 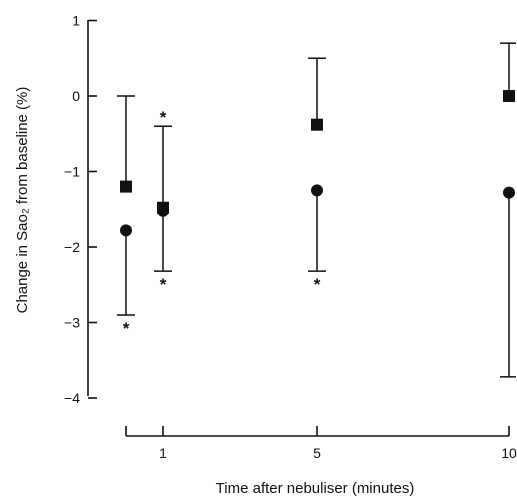 I want to click on y-axis-label: Change in Sao₂ from baseline (%), so click(x=22, y=200).